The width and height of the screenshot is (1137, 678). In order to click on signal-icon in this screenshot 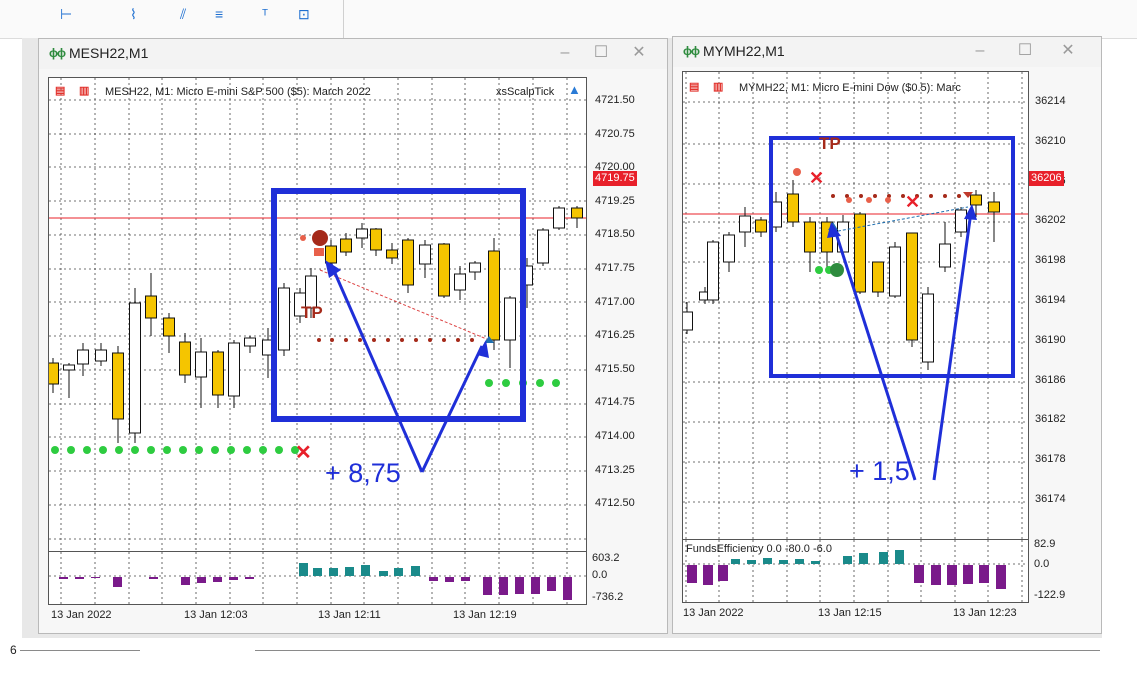, I will do `click(837, 270)`.